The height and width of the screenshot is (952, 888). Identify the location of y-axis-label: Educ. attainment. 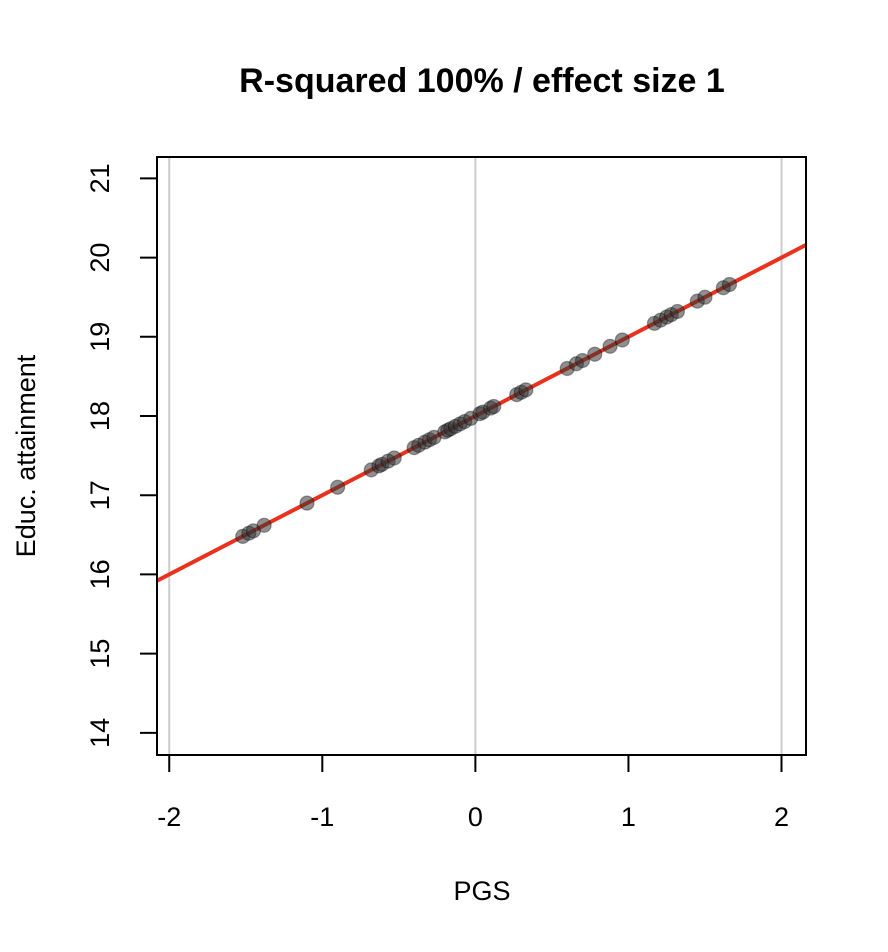
(26, 455).